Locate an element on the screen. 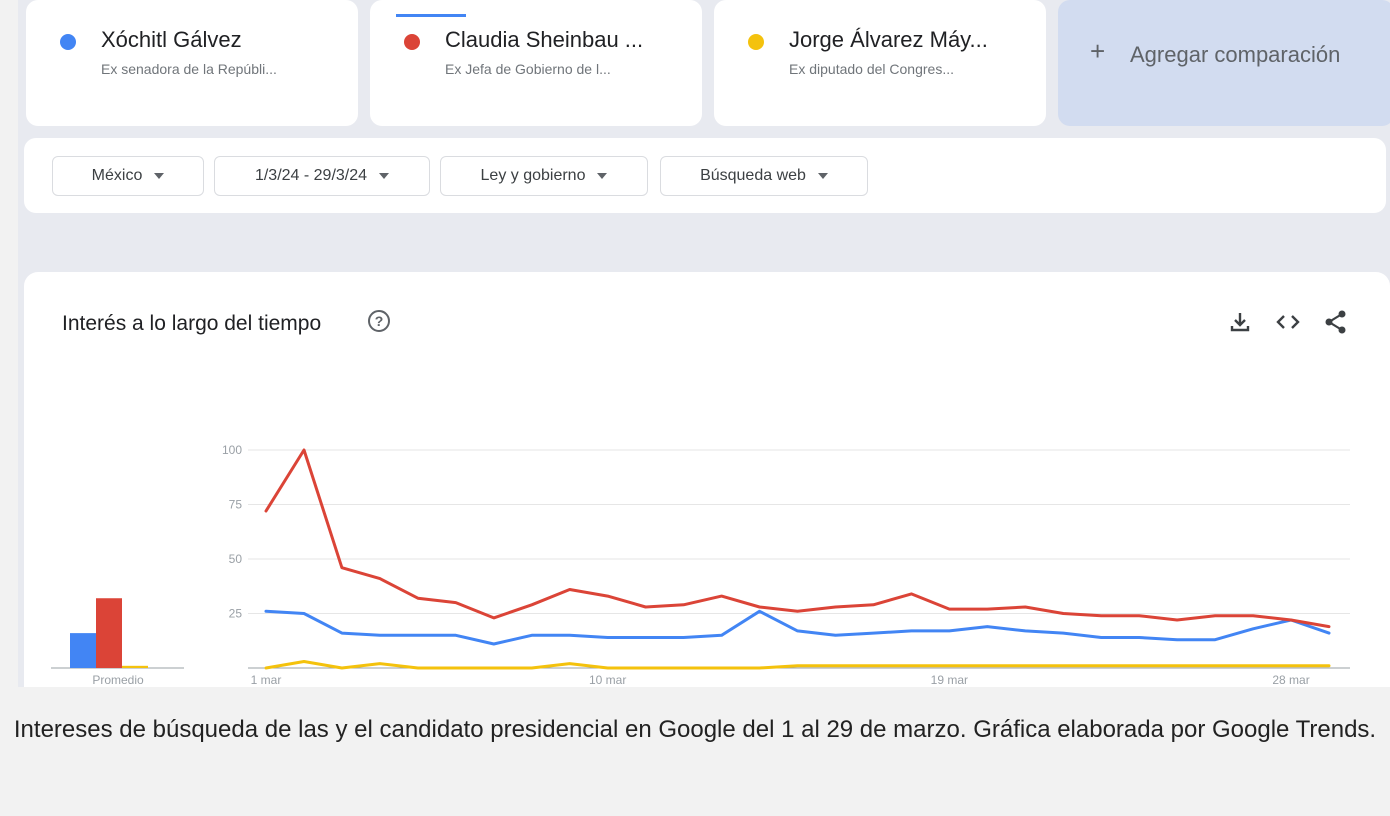 The width and height of the screenshot is (1390, 816). y-tick-label: 50 is located at coordinates (236, 559).